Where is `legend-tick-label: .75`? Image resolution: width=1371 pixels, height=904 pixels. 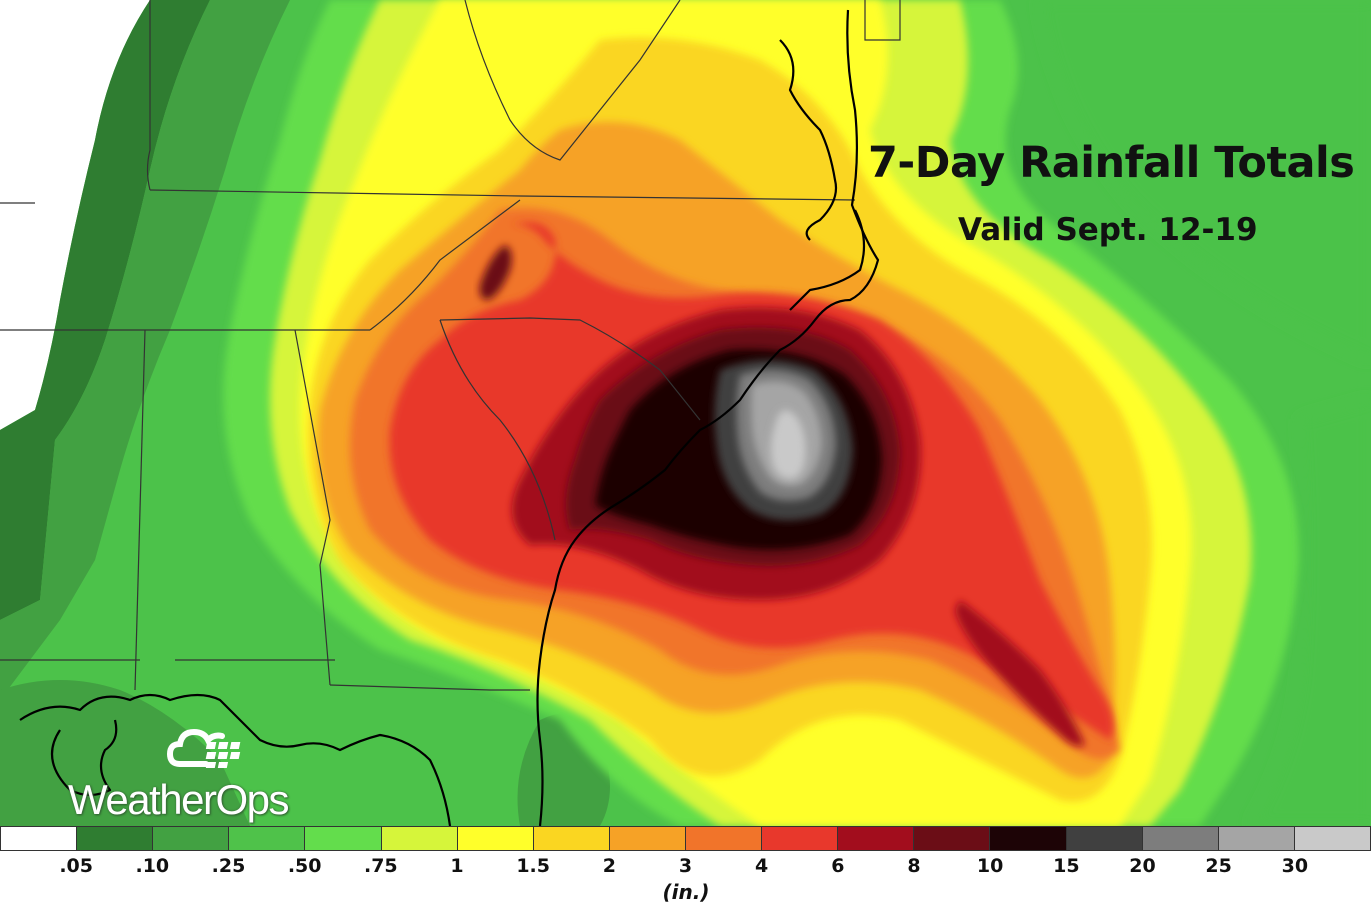 legend-tick-label: .75 is located at coordinates (380, 866).